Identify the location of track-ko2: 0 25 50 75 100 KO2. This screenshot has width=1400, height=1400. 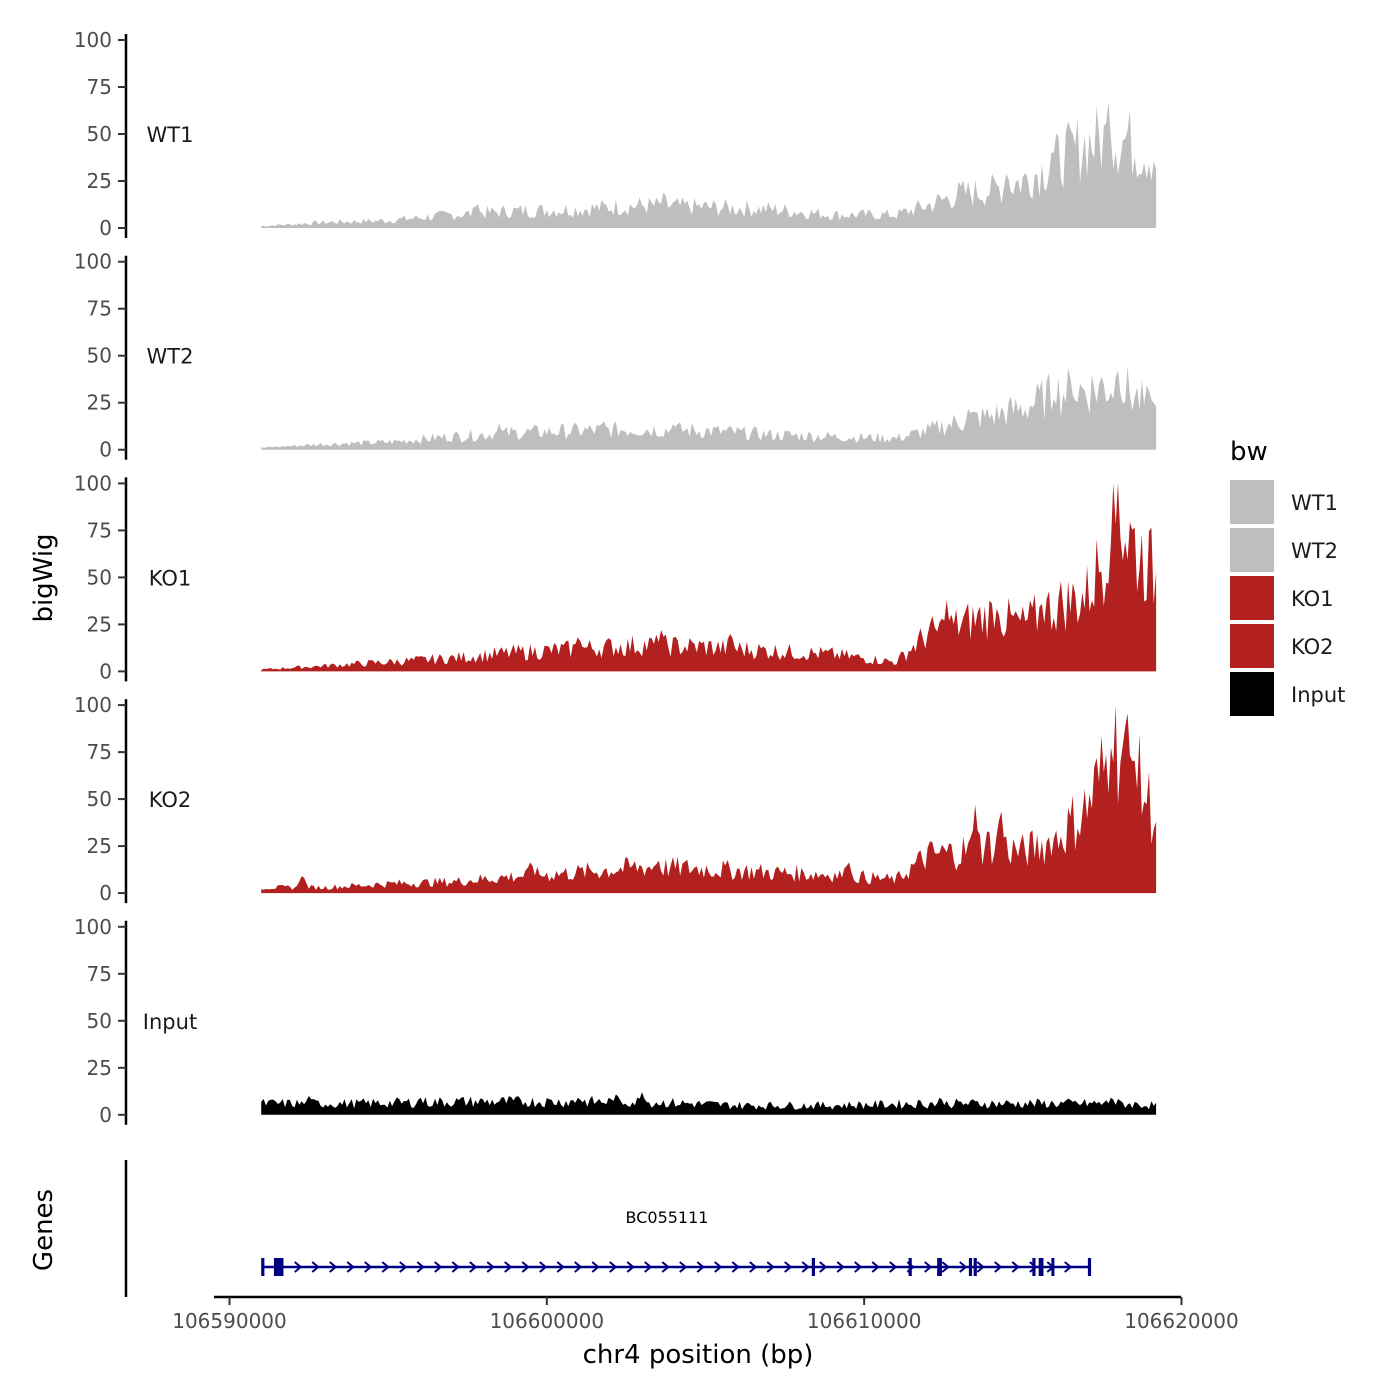
(615, 799).